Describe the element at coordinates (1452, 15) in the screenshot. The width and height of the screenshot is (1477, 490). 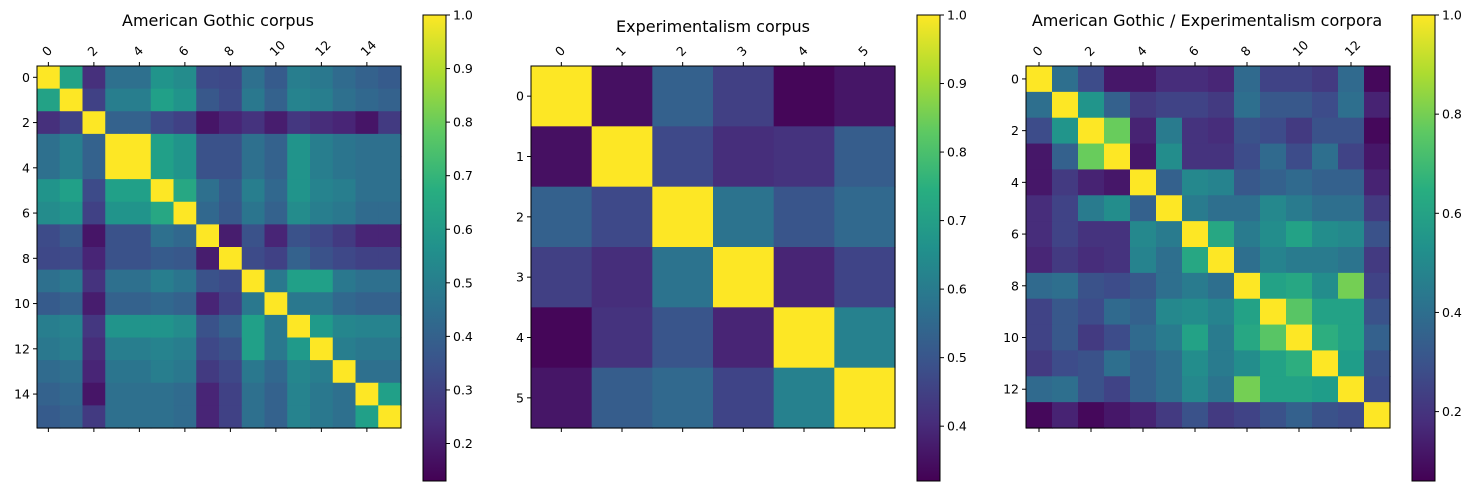
I see `colorbar-tick-label: 1.0` at that location.